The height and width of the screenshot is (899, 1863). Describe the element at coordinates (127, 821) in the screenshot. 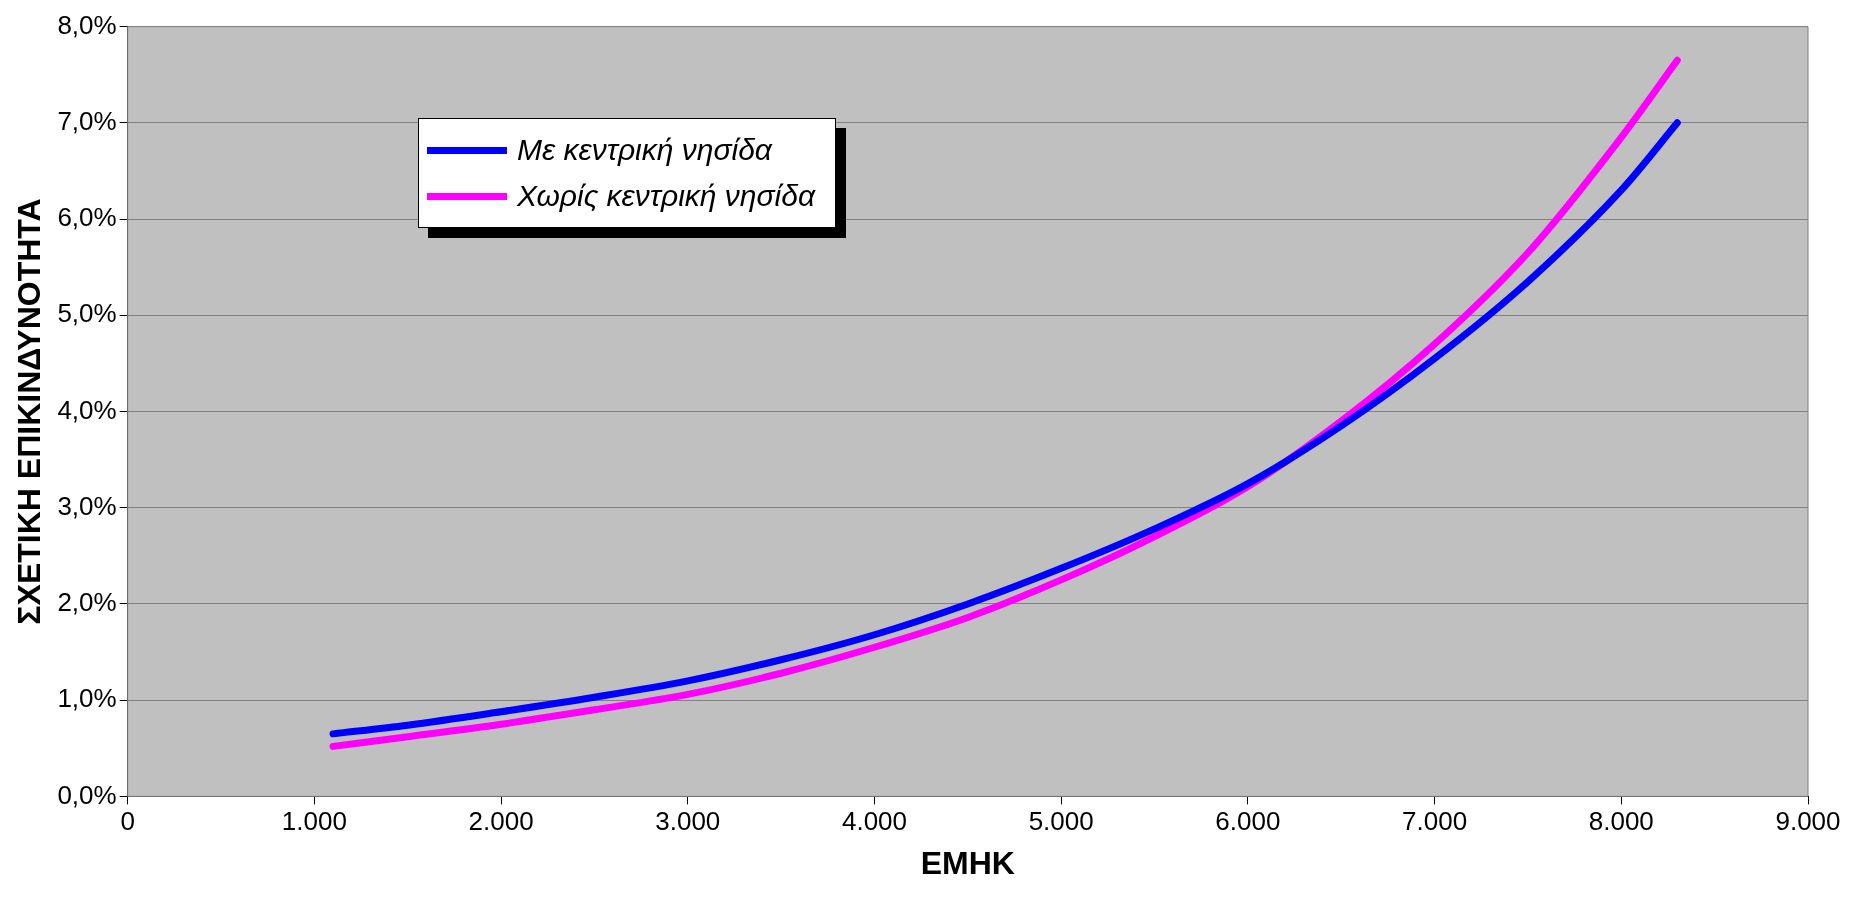

I see `x-tick-label: 0` at that location.